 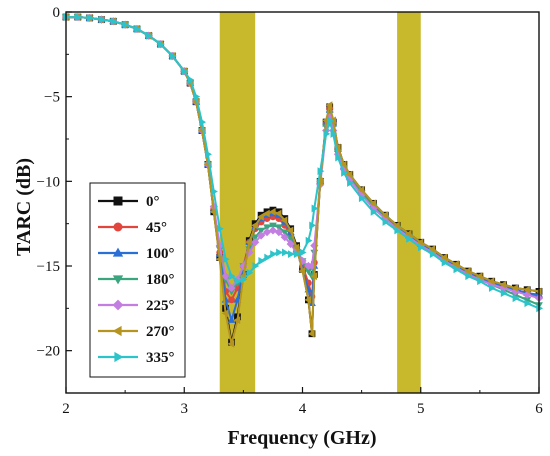 What do you see at coordinates (129, 202) in the screenshot?
I see `legend-item: 0°` at bounding box center [129, 202].